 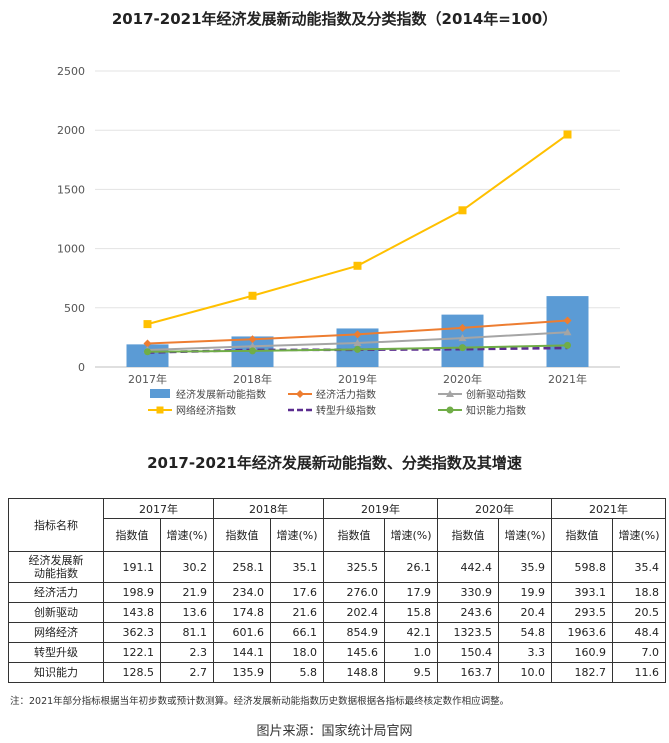 I want to click on image-source: 图片来源：国家统计局官网, so click(x=334, y=731).